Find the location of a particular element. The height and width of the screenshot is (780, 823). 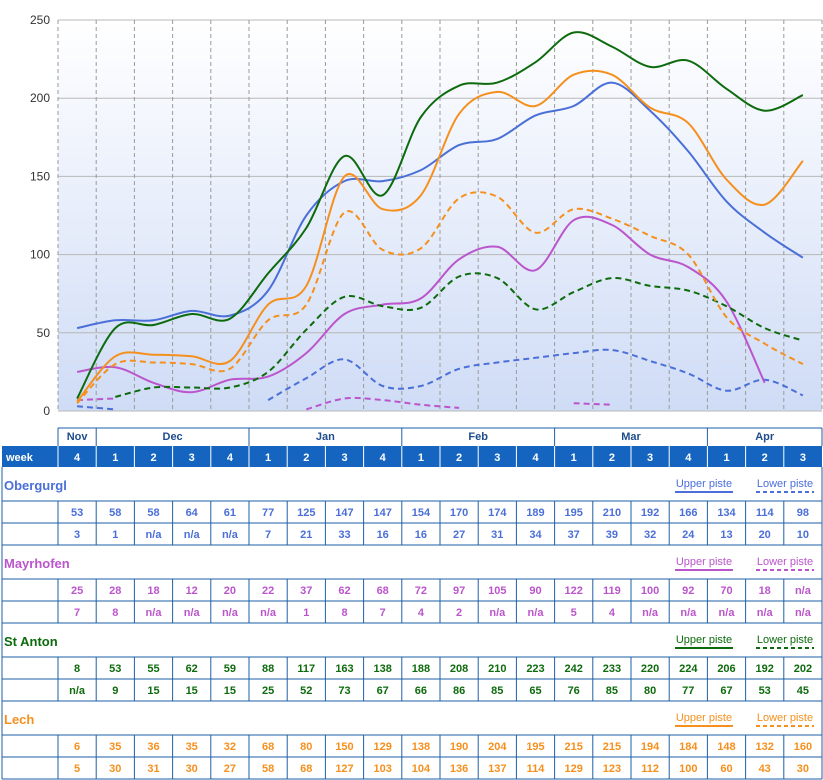

upper-cell: 22 is located at coordinates (268, 591).